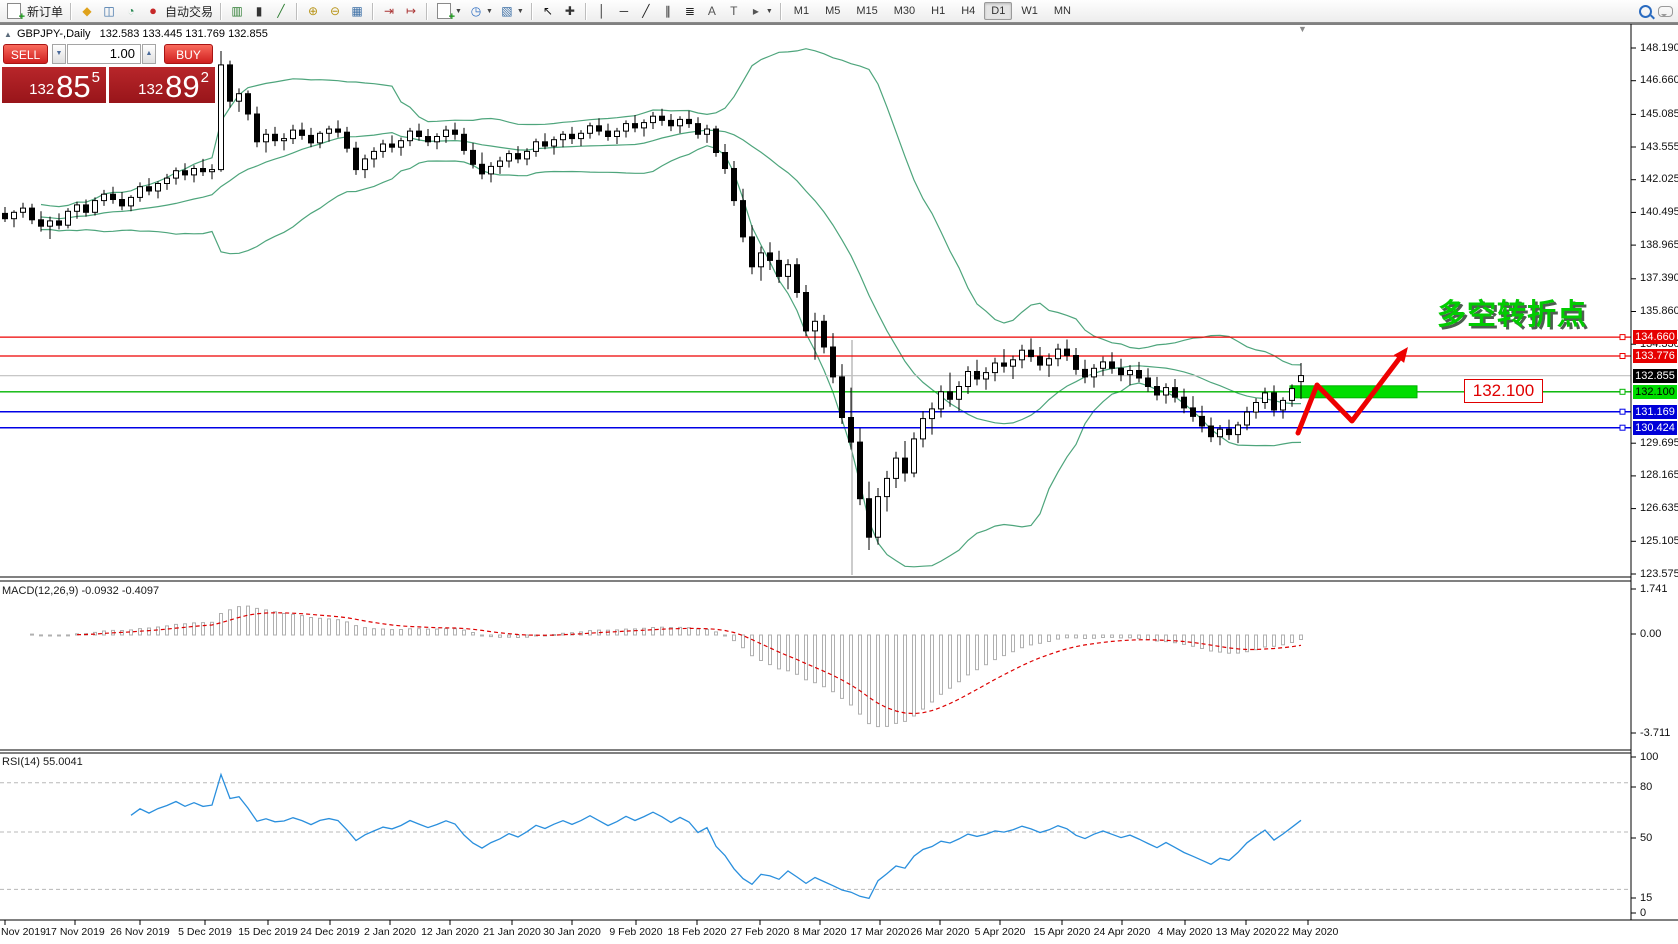  Describe the element at coordinates (109, 11) in the screenshot. I see `data-window-icon: ◫` at that location.